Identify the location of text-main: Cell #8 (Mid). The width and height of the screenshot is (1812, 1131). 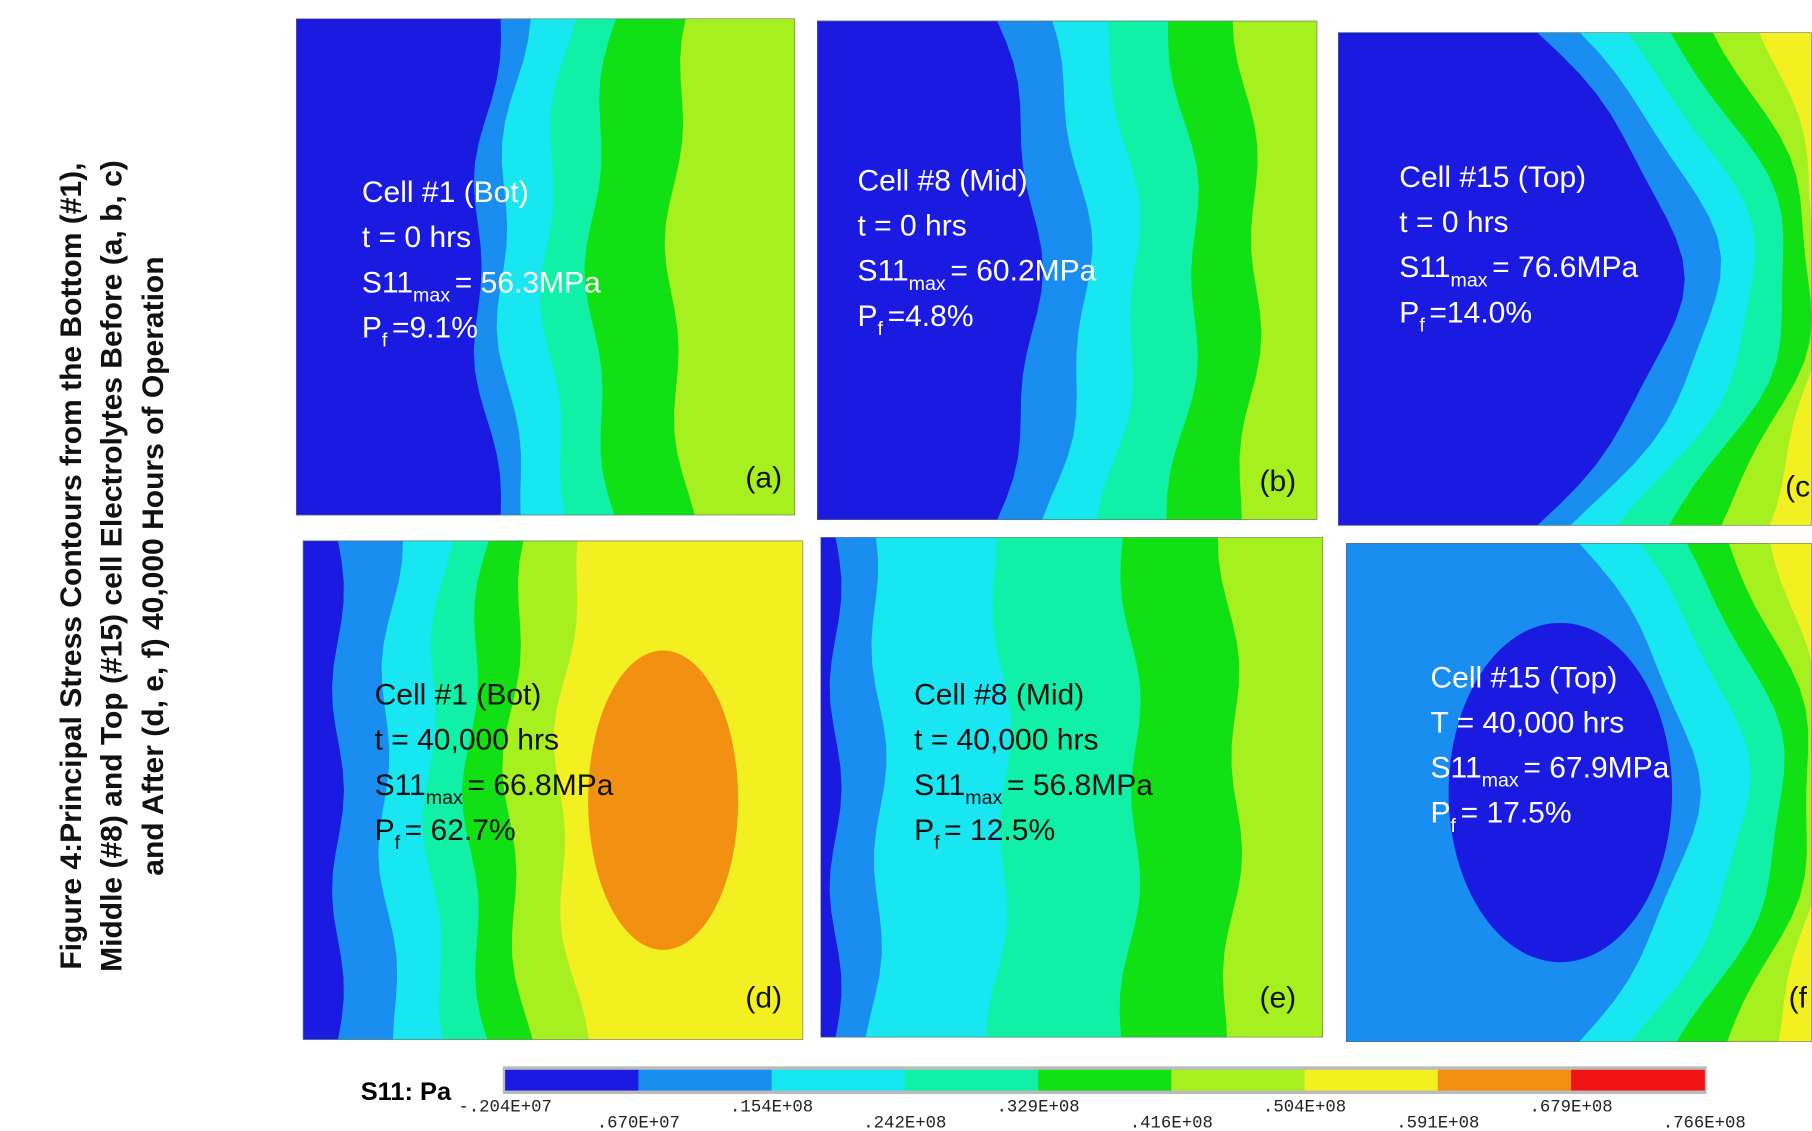
(942, 181).